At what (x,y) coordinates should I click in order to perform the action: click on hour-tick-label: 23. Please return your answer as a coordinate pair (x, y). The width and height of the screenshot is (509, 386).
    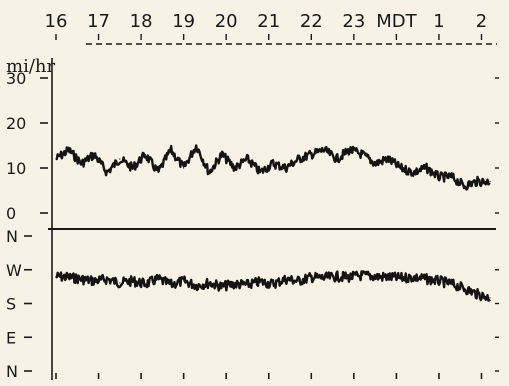
    Looking at the image, I should click on (353, 21).